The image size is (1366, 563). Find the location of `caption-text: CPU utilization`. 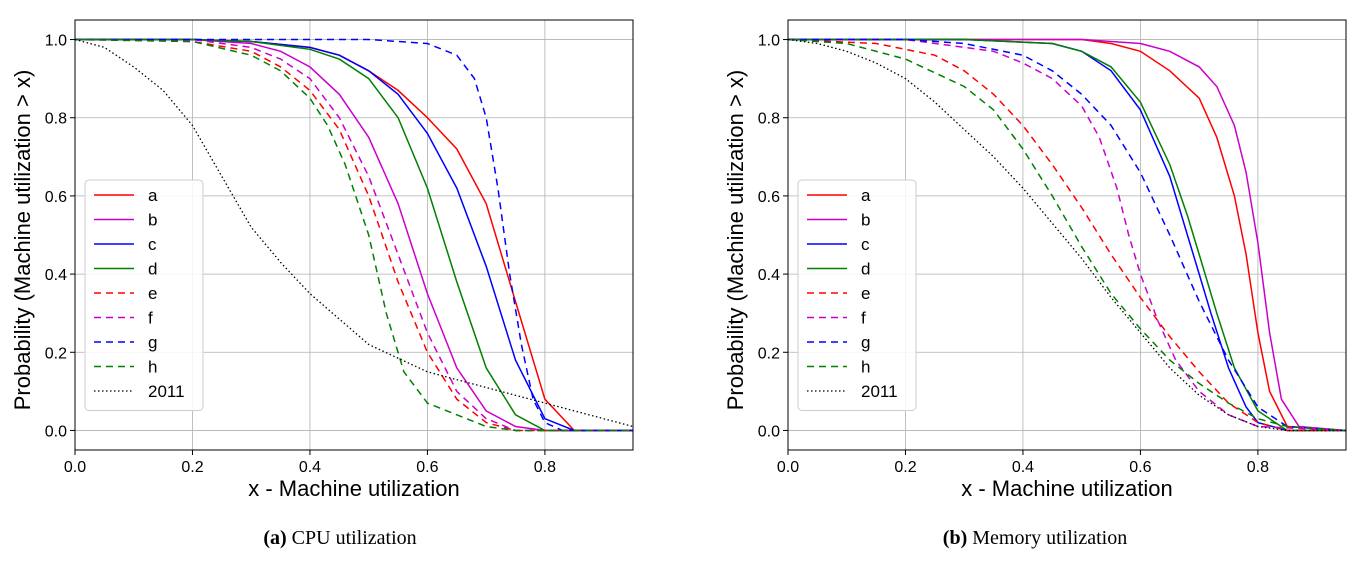

caption-text: CPU utilization is located at coordinates (352, 538).